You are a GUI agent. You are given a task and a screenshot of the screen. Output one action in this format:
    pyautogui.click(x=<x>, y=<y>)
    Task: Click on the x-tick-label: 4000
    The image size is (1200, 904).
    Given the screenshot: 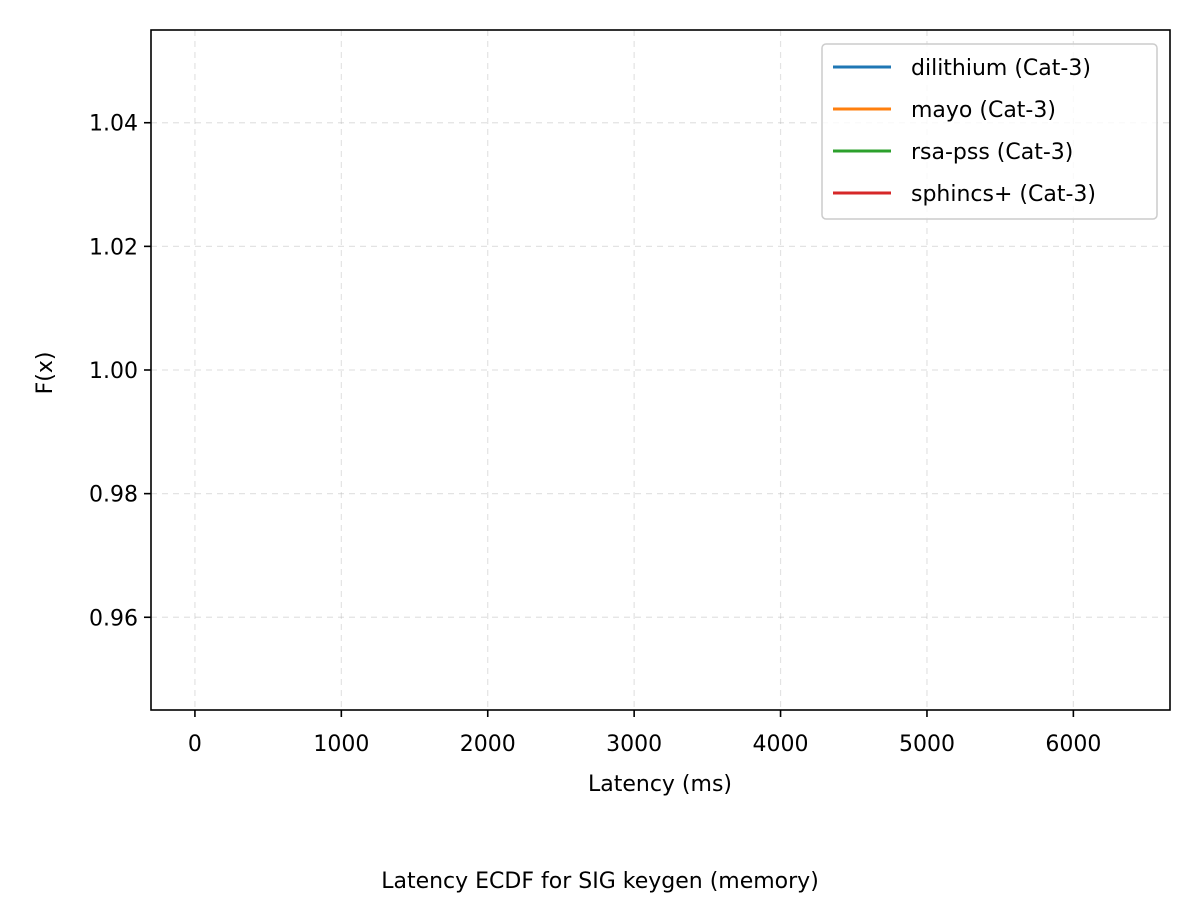 What is the action you would take?
    pyautogui.click(x=781, y=744)
    